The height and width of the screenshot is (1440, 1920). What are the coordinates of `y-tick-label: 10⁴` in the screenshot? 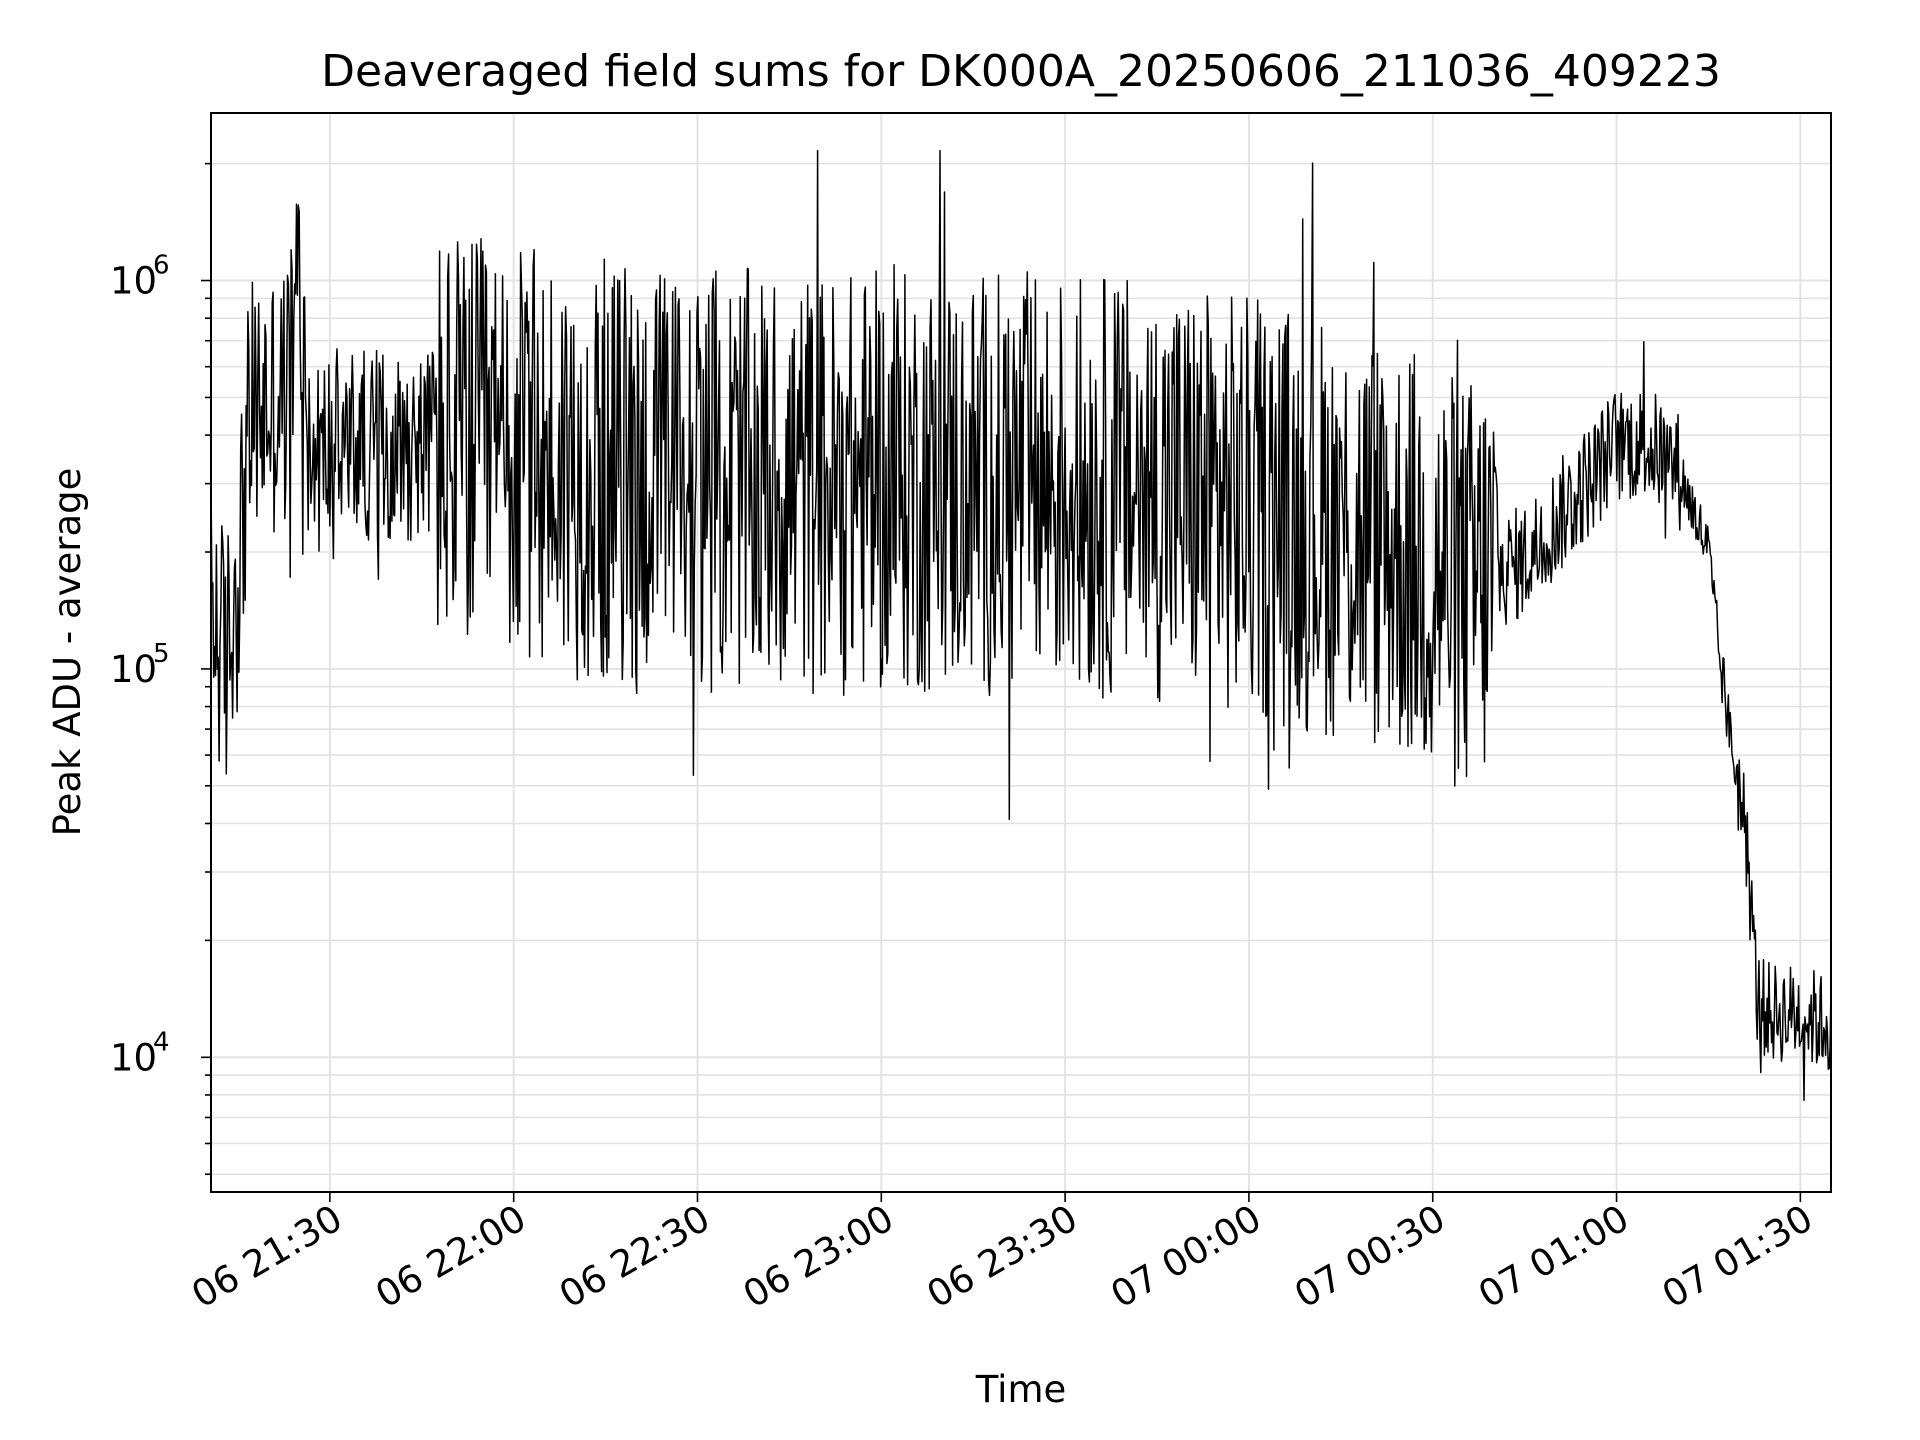 It's located at (140, 1053).